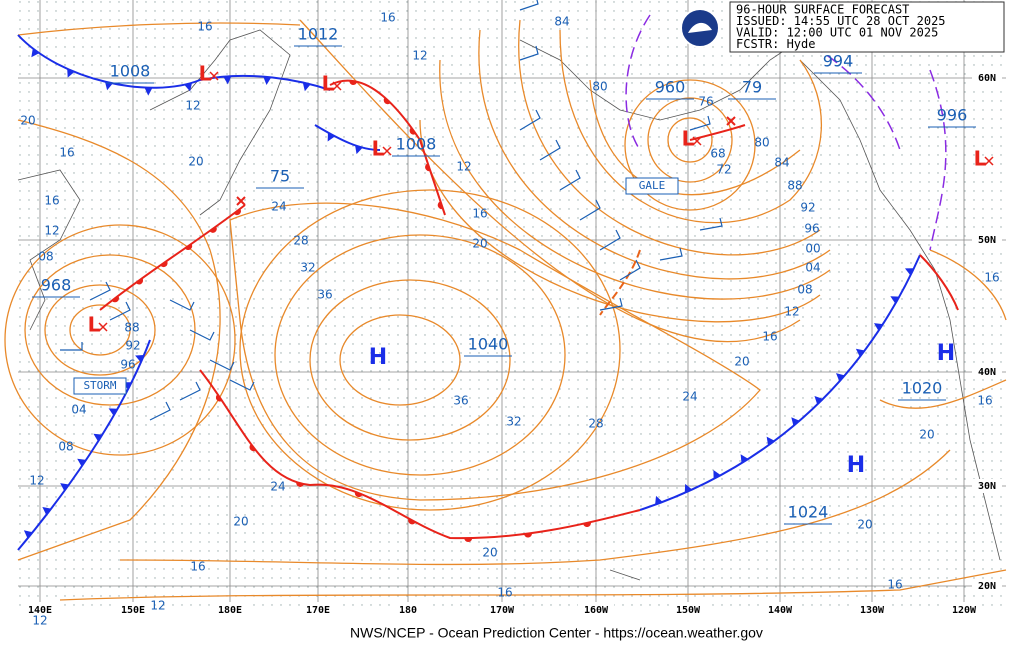 The image size is (1024, 652). I want to click on isobar-label: 80, so click(761, 143).